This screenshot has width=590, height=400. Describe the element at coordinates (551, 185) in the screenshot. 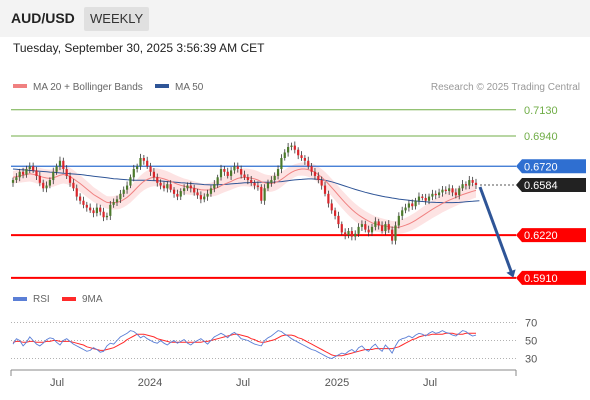

I see `level-tag-0.6584` at that location.